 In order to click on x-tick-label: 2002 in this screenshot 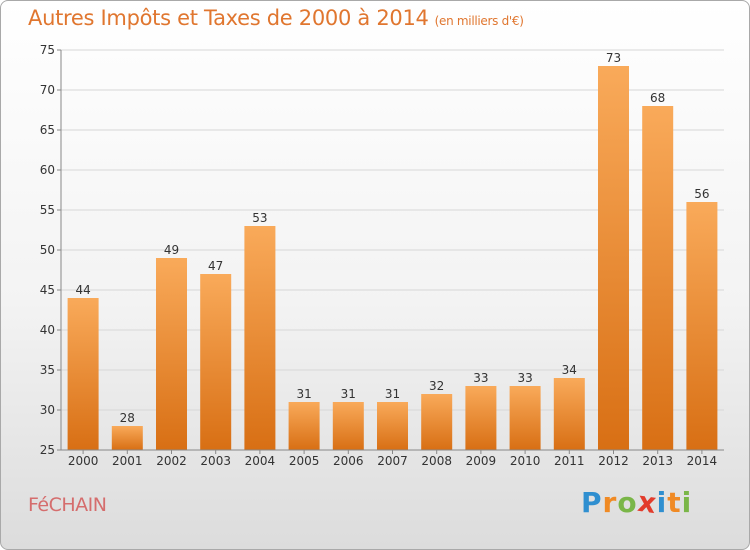, I will do `click(171, 461)`.